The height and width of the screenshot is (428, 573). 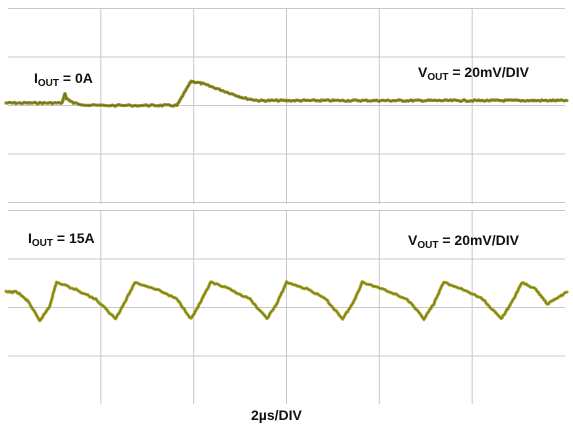 I want to click on bottom-right-label: VOUT = 20mV/DIV, so click(x=463, y=241).